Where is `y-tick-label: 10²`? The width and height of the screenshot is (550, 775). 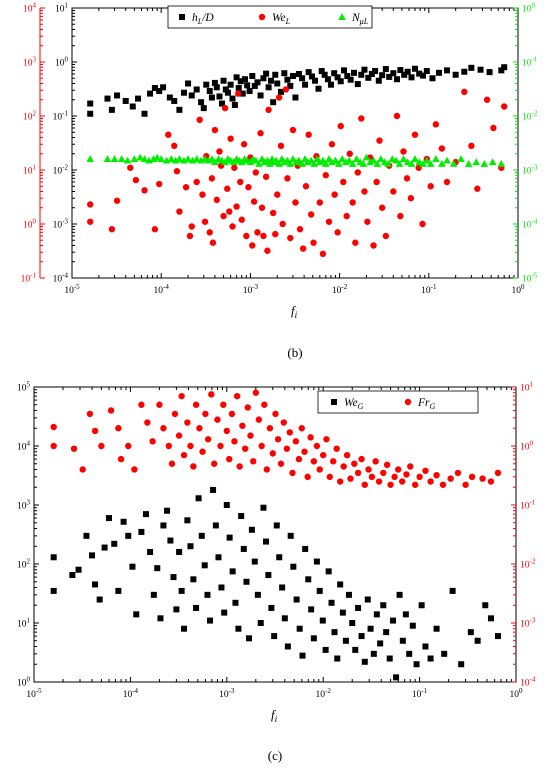
y-tick-label: 10² is located at coordinates (30, 116).